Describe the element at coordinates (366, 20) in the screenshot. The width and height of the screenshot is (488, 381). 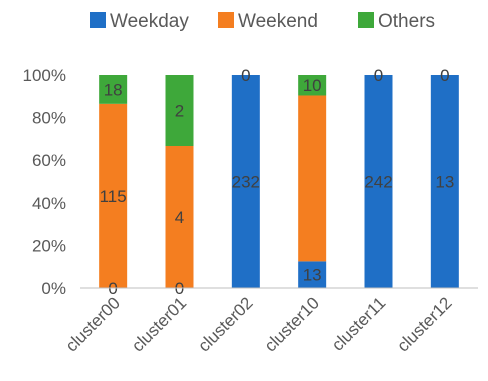
I see `legend-swatch-others` at that location.